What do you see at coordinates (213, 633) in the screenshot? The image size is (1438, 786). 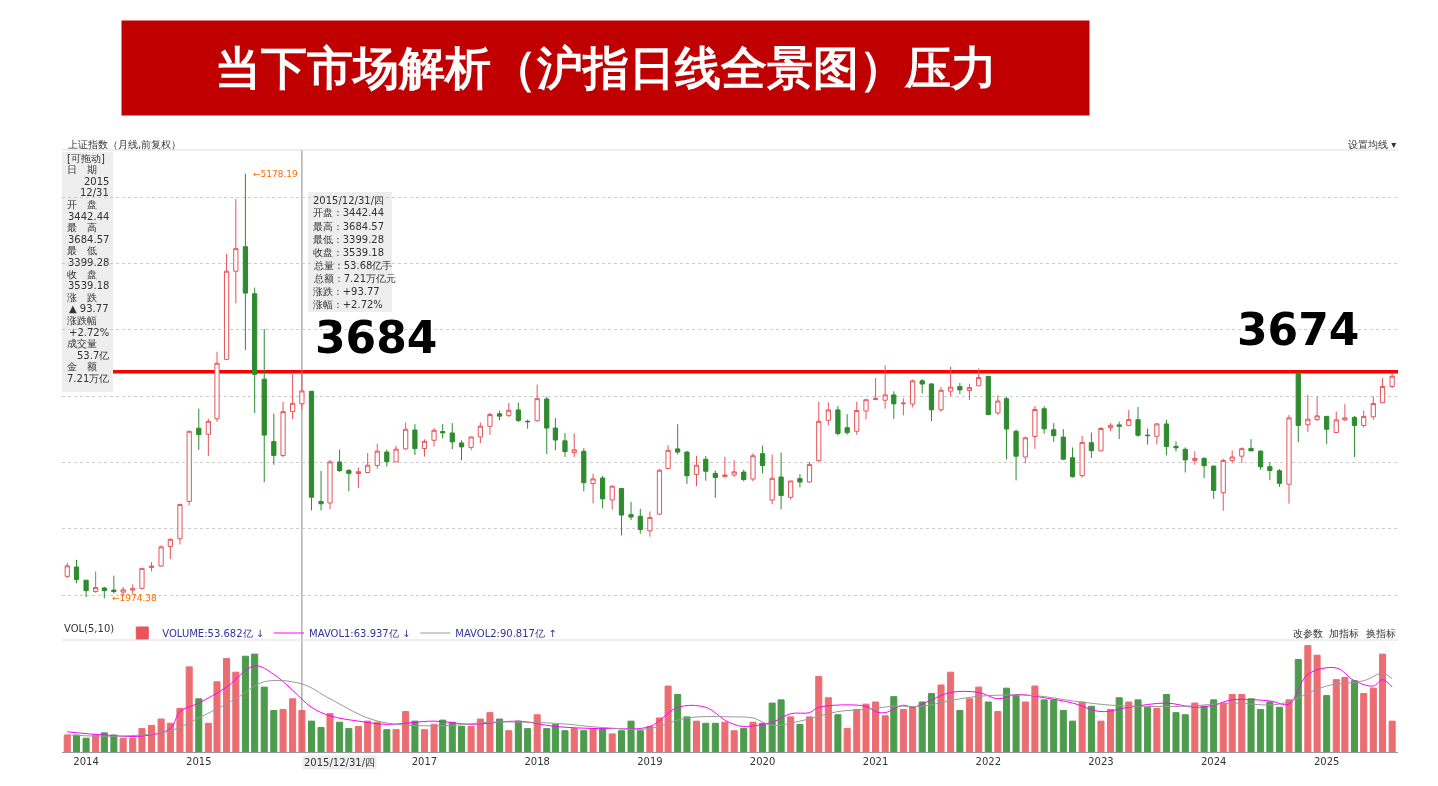 I see `legend-label: VOLUME:53.682亿 ↓` at bounding box center [213, 633].